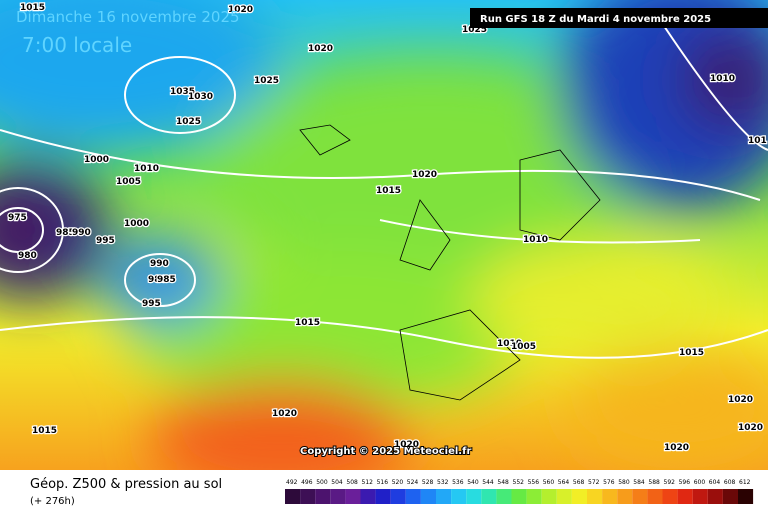 Image resolution: width=768 pixels, height=512 pixels. Describe the element at coordinates (745, 482) in the screenshot. I see `scale-label: 612` at that location.